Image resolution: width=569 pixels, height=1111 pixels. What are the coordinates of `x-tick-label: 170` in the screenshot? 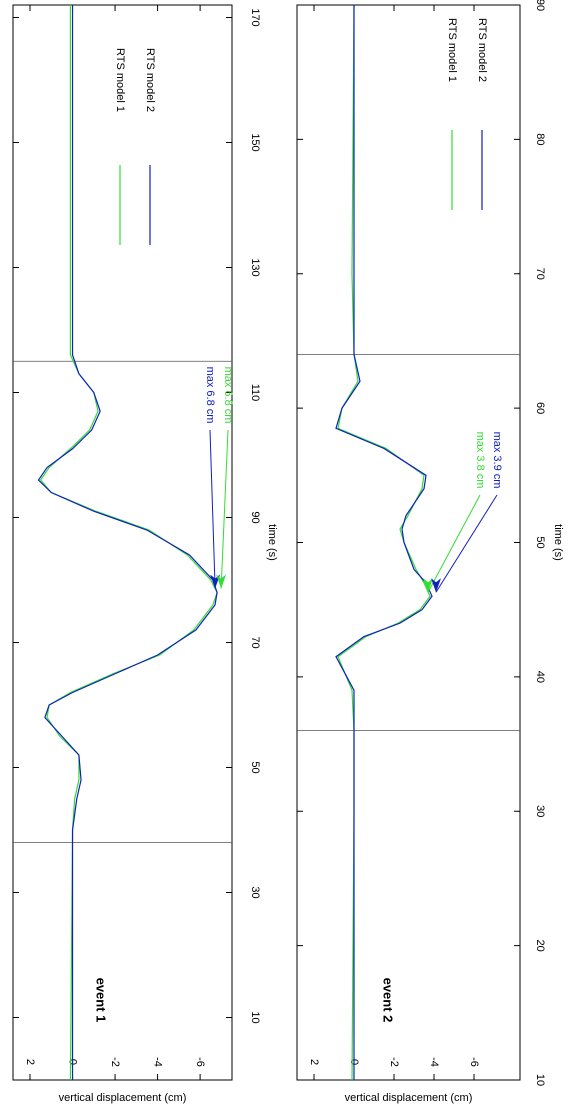 It's located at (255, 17).